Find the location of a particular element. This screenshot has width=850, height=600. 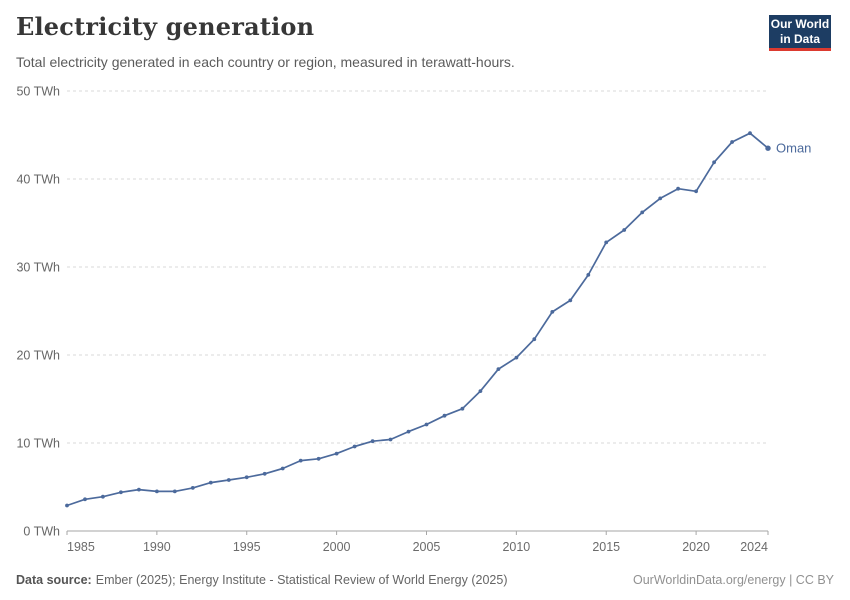

y-tick-label: 10 TWh is located at coordinates (38, 444).